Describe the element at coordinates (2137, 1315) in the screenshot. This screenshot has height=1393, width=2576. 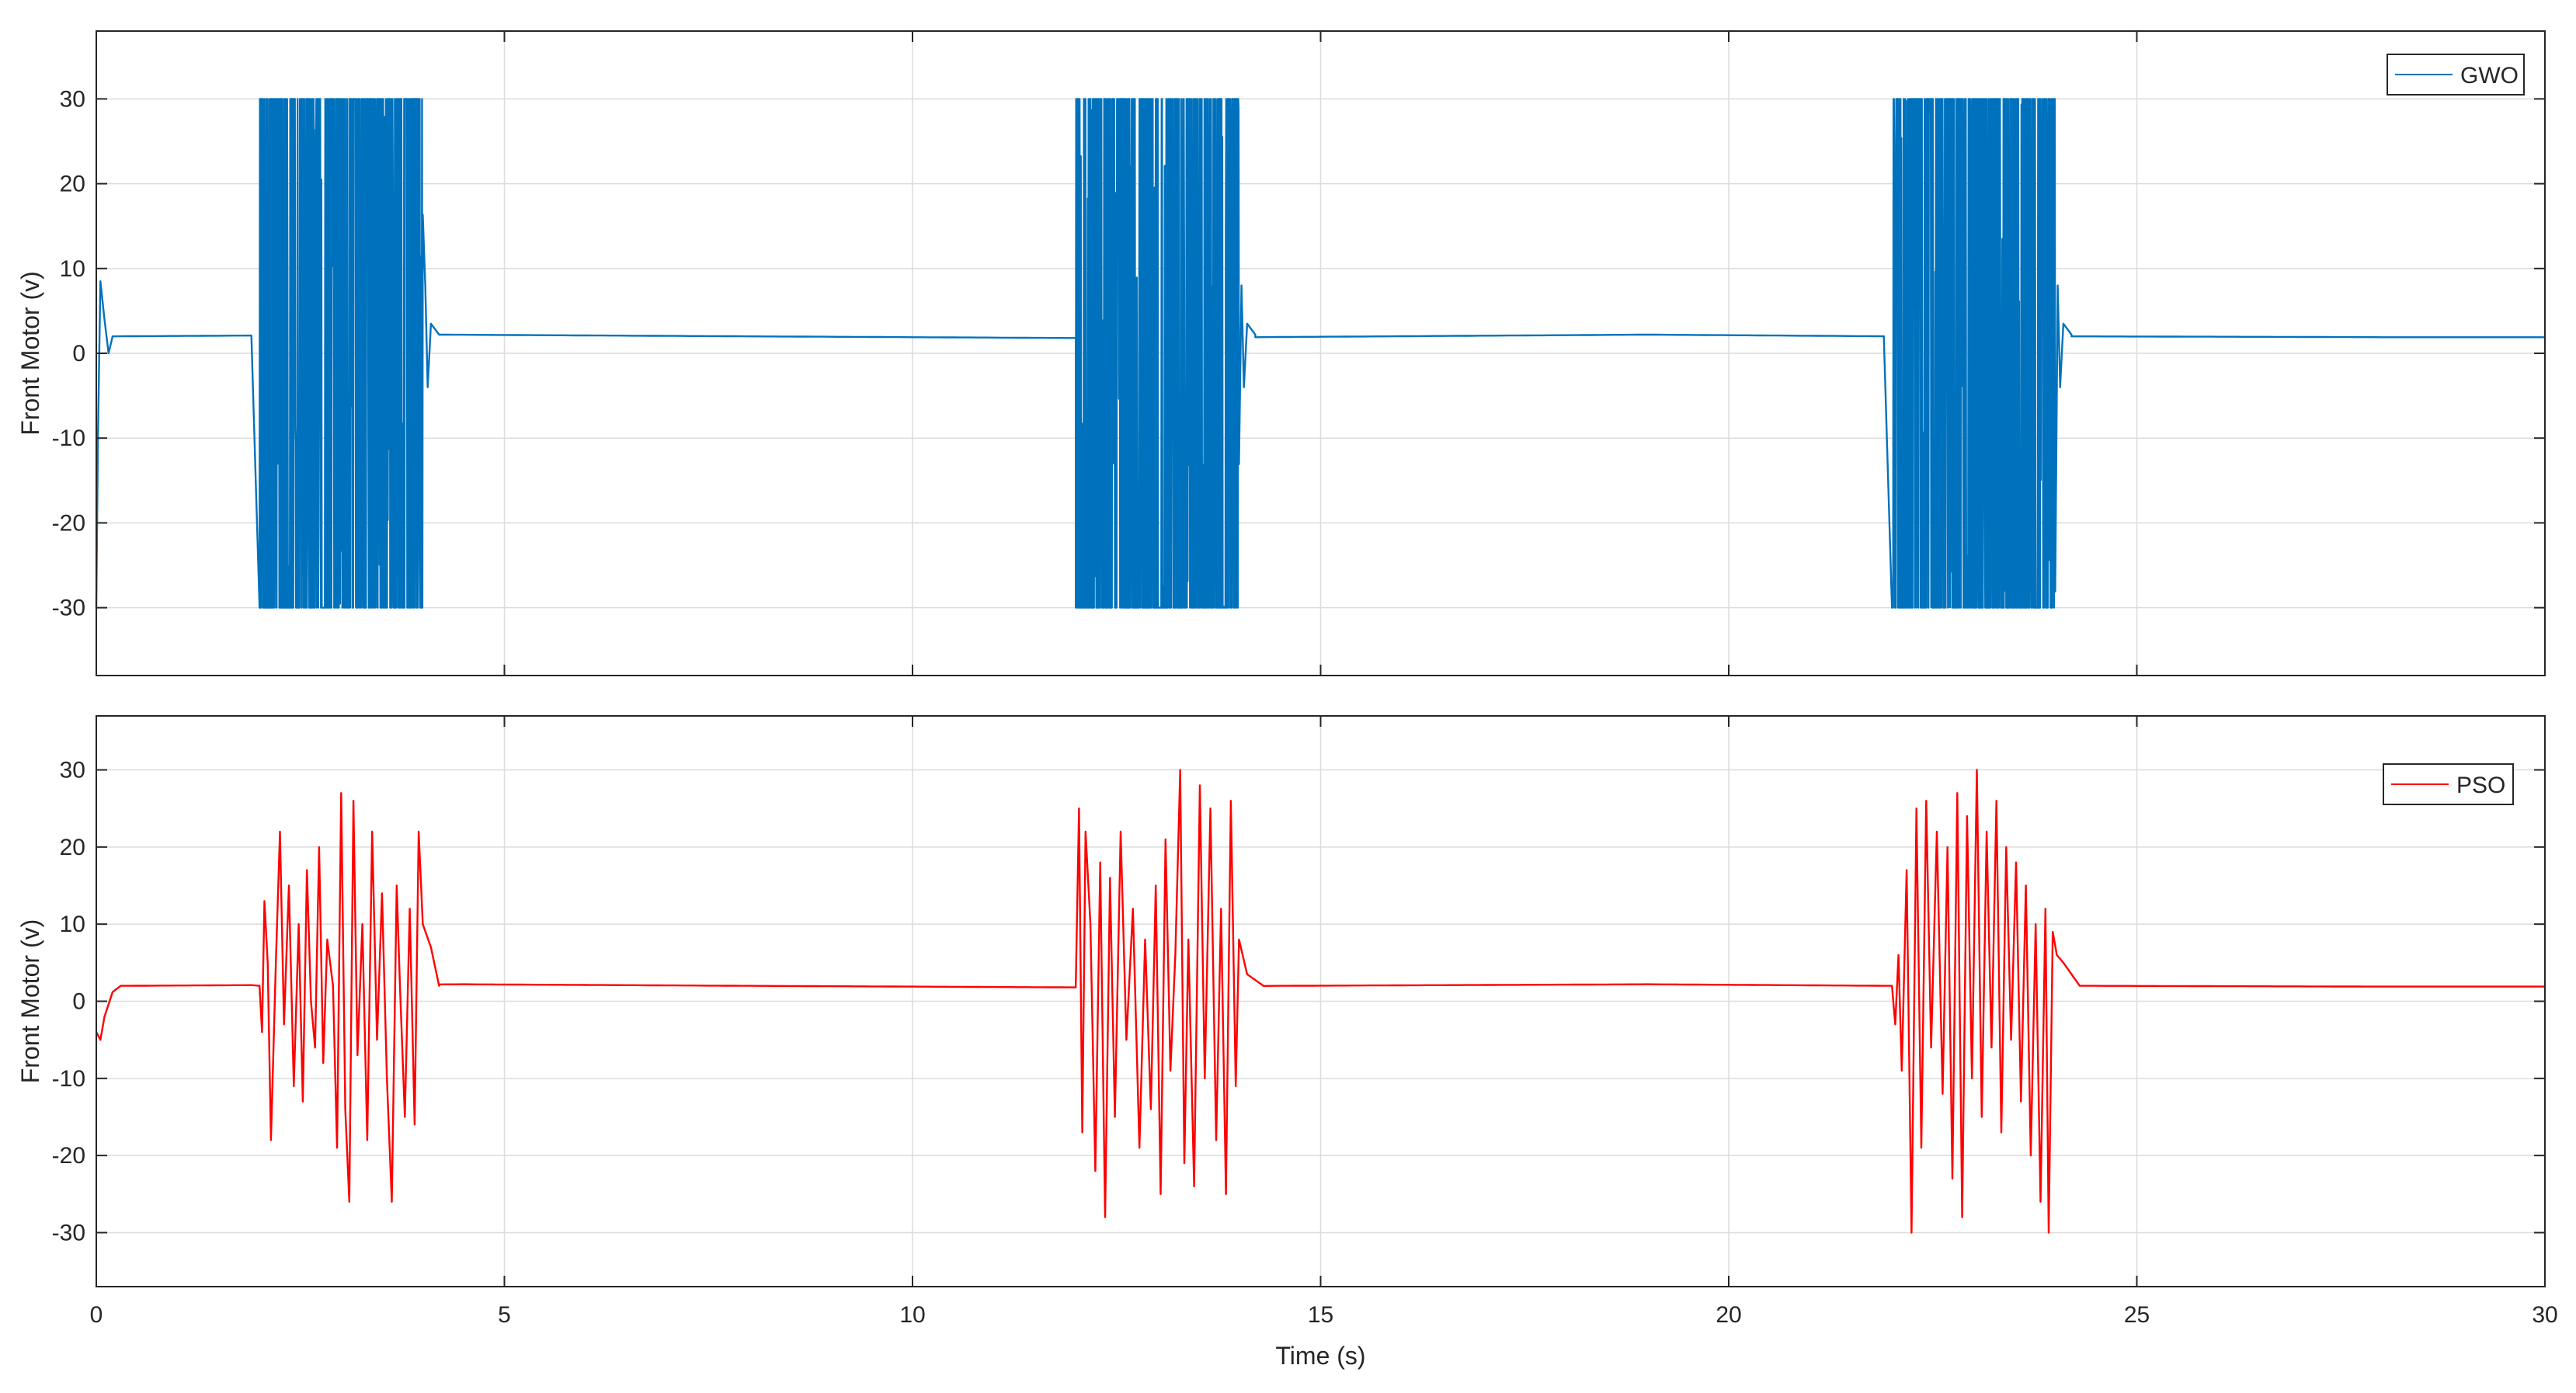
I see `pso-x-tick-label: 25` at that location.